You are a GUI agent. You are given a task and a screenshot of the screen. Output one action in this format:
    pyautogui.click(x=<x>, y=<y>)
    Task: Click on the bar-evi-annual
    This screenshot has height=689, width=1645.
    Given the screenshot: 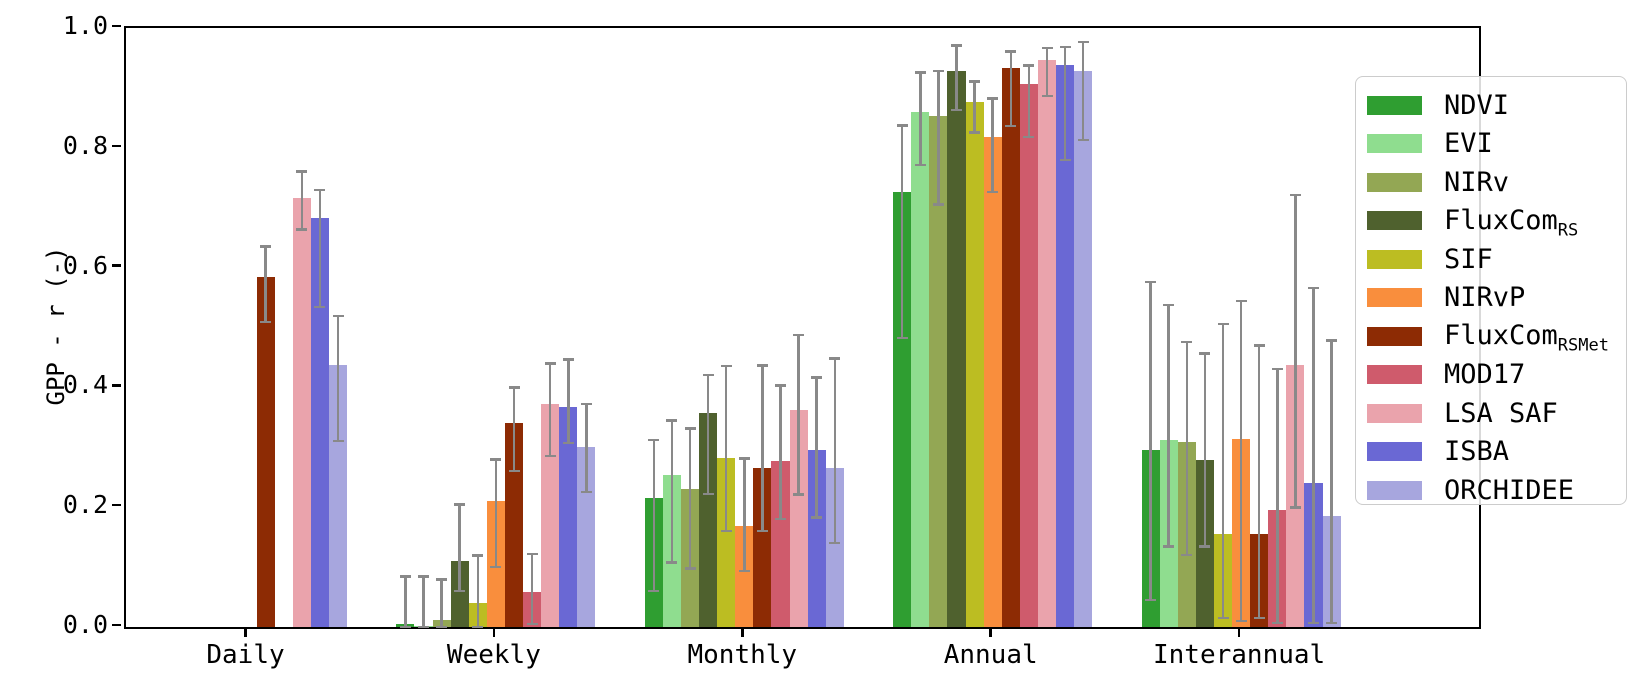 What is the action you would take?
    pyautogui.click(x=920, y=369)
    